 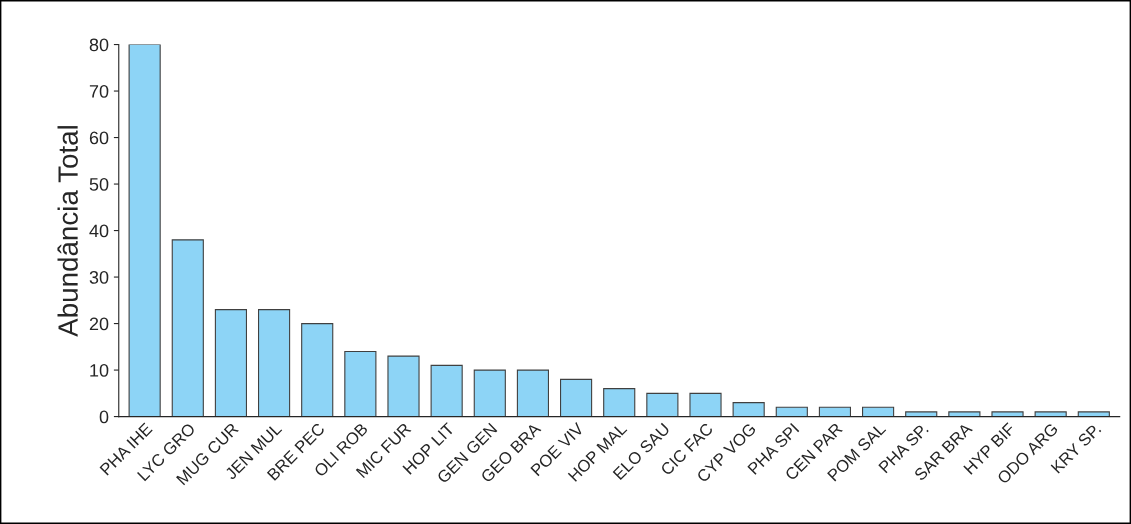 I want to click on y-tick-label: 40, so click(x=99, y=231).